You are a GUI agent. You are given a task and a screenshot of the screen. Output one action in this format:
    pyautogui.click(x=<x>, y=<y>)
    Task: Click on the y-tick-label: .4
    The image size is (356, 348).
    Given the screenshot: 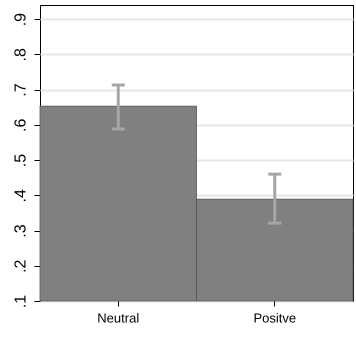 What is the action you would take?
    pyautogui.click(x=21, y=195)
    